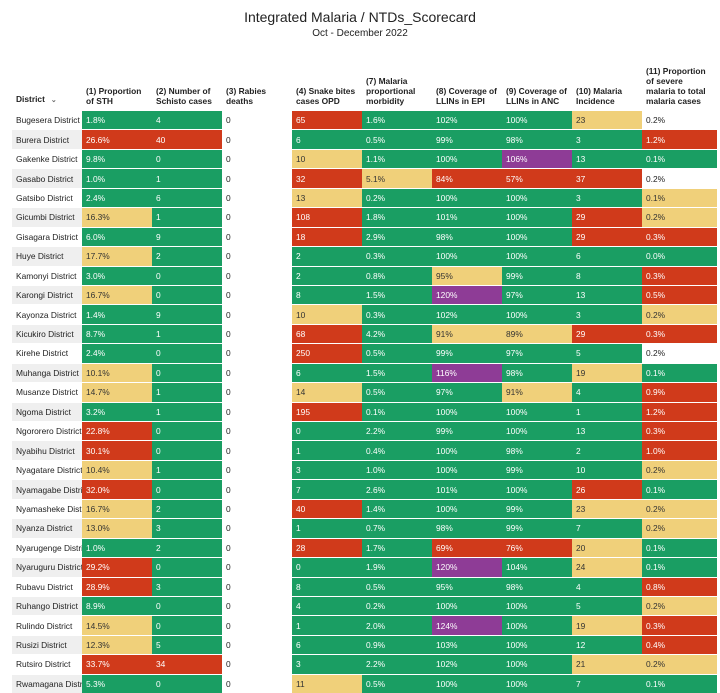  What do you see at coordinates (467, 567) in the screenshot?
I see `value-cell: 120%` at bounding box center [467, 567].